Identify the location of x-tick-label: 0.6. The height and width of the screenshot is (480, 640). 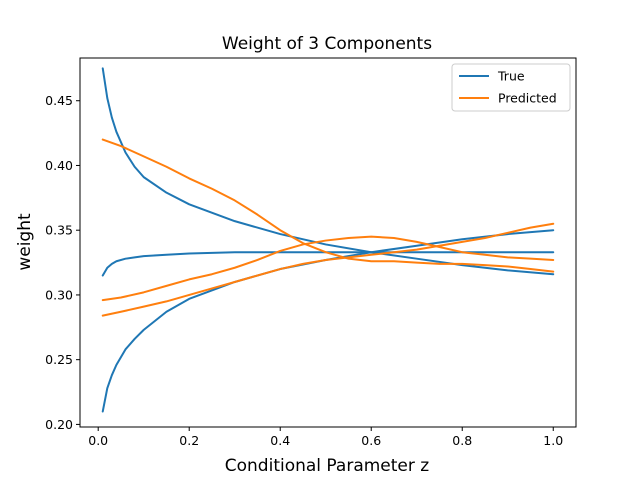
(371, 440).